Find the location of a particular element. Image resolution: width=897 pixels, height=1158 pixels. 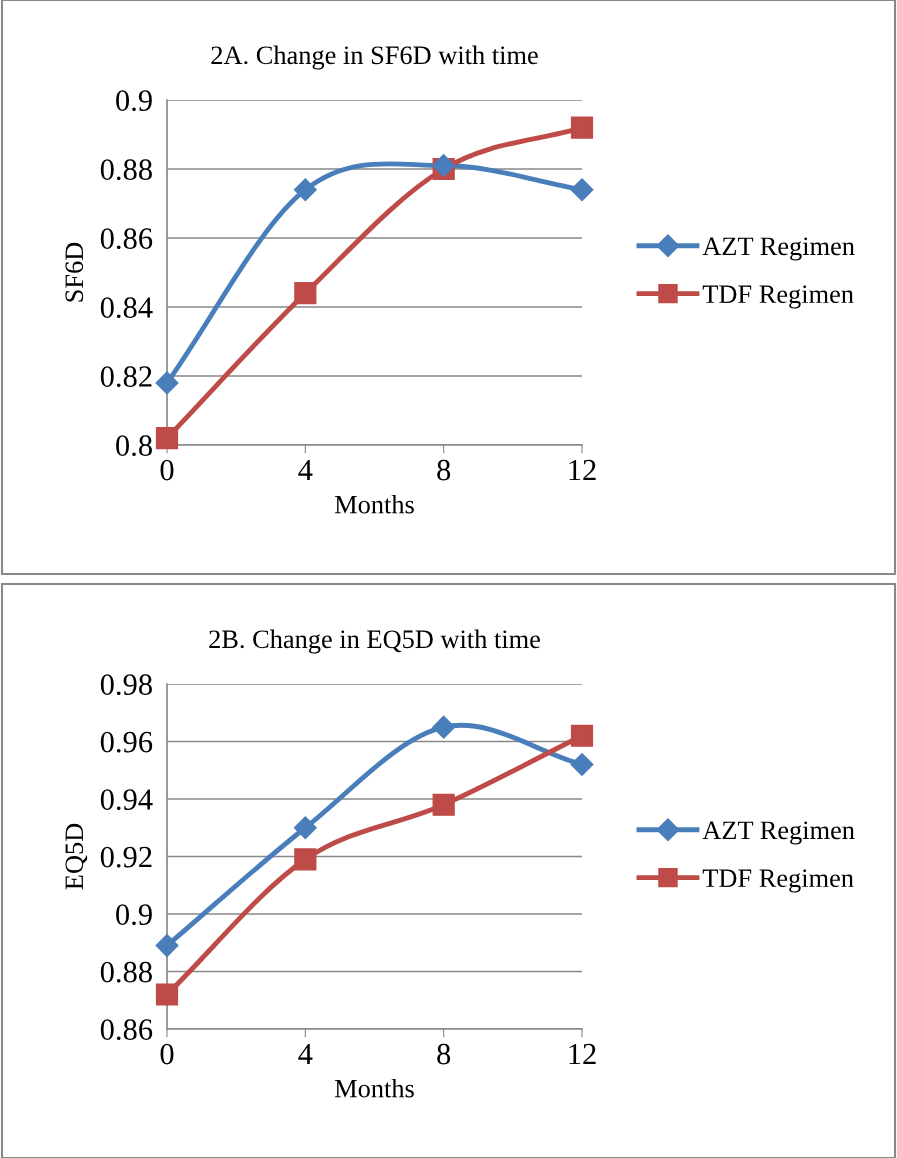

chart-title: 2A. Change in SF6D with time is located at coordinates (374, 57).